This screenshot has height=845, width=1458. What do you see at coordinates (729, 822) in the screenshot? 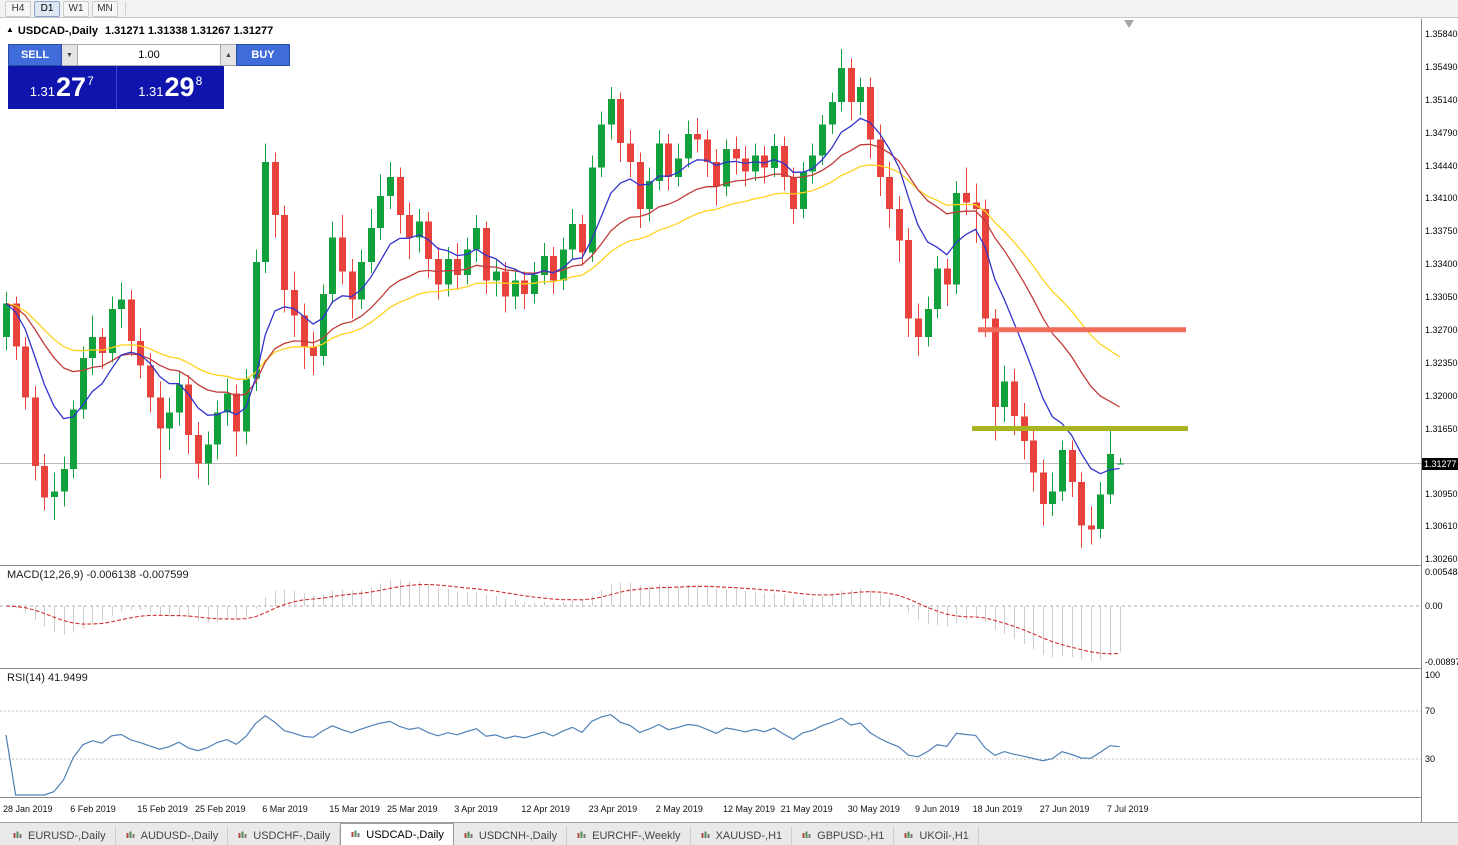
I see `tabbar-separator` at bounding box center [729, 822].